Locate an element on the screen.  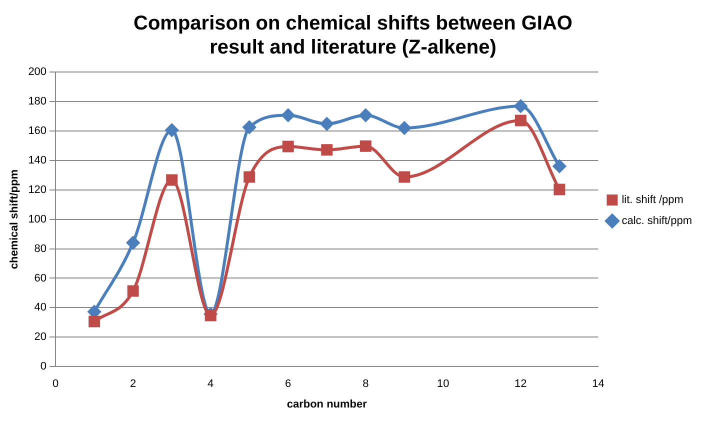
y-axis-title: chemical shift/ppm is located at coordinates (14, 219).